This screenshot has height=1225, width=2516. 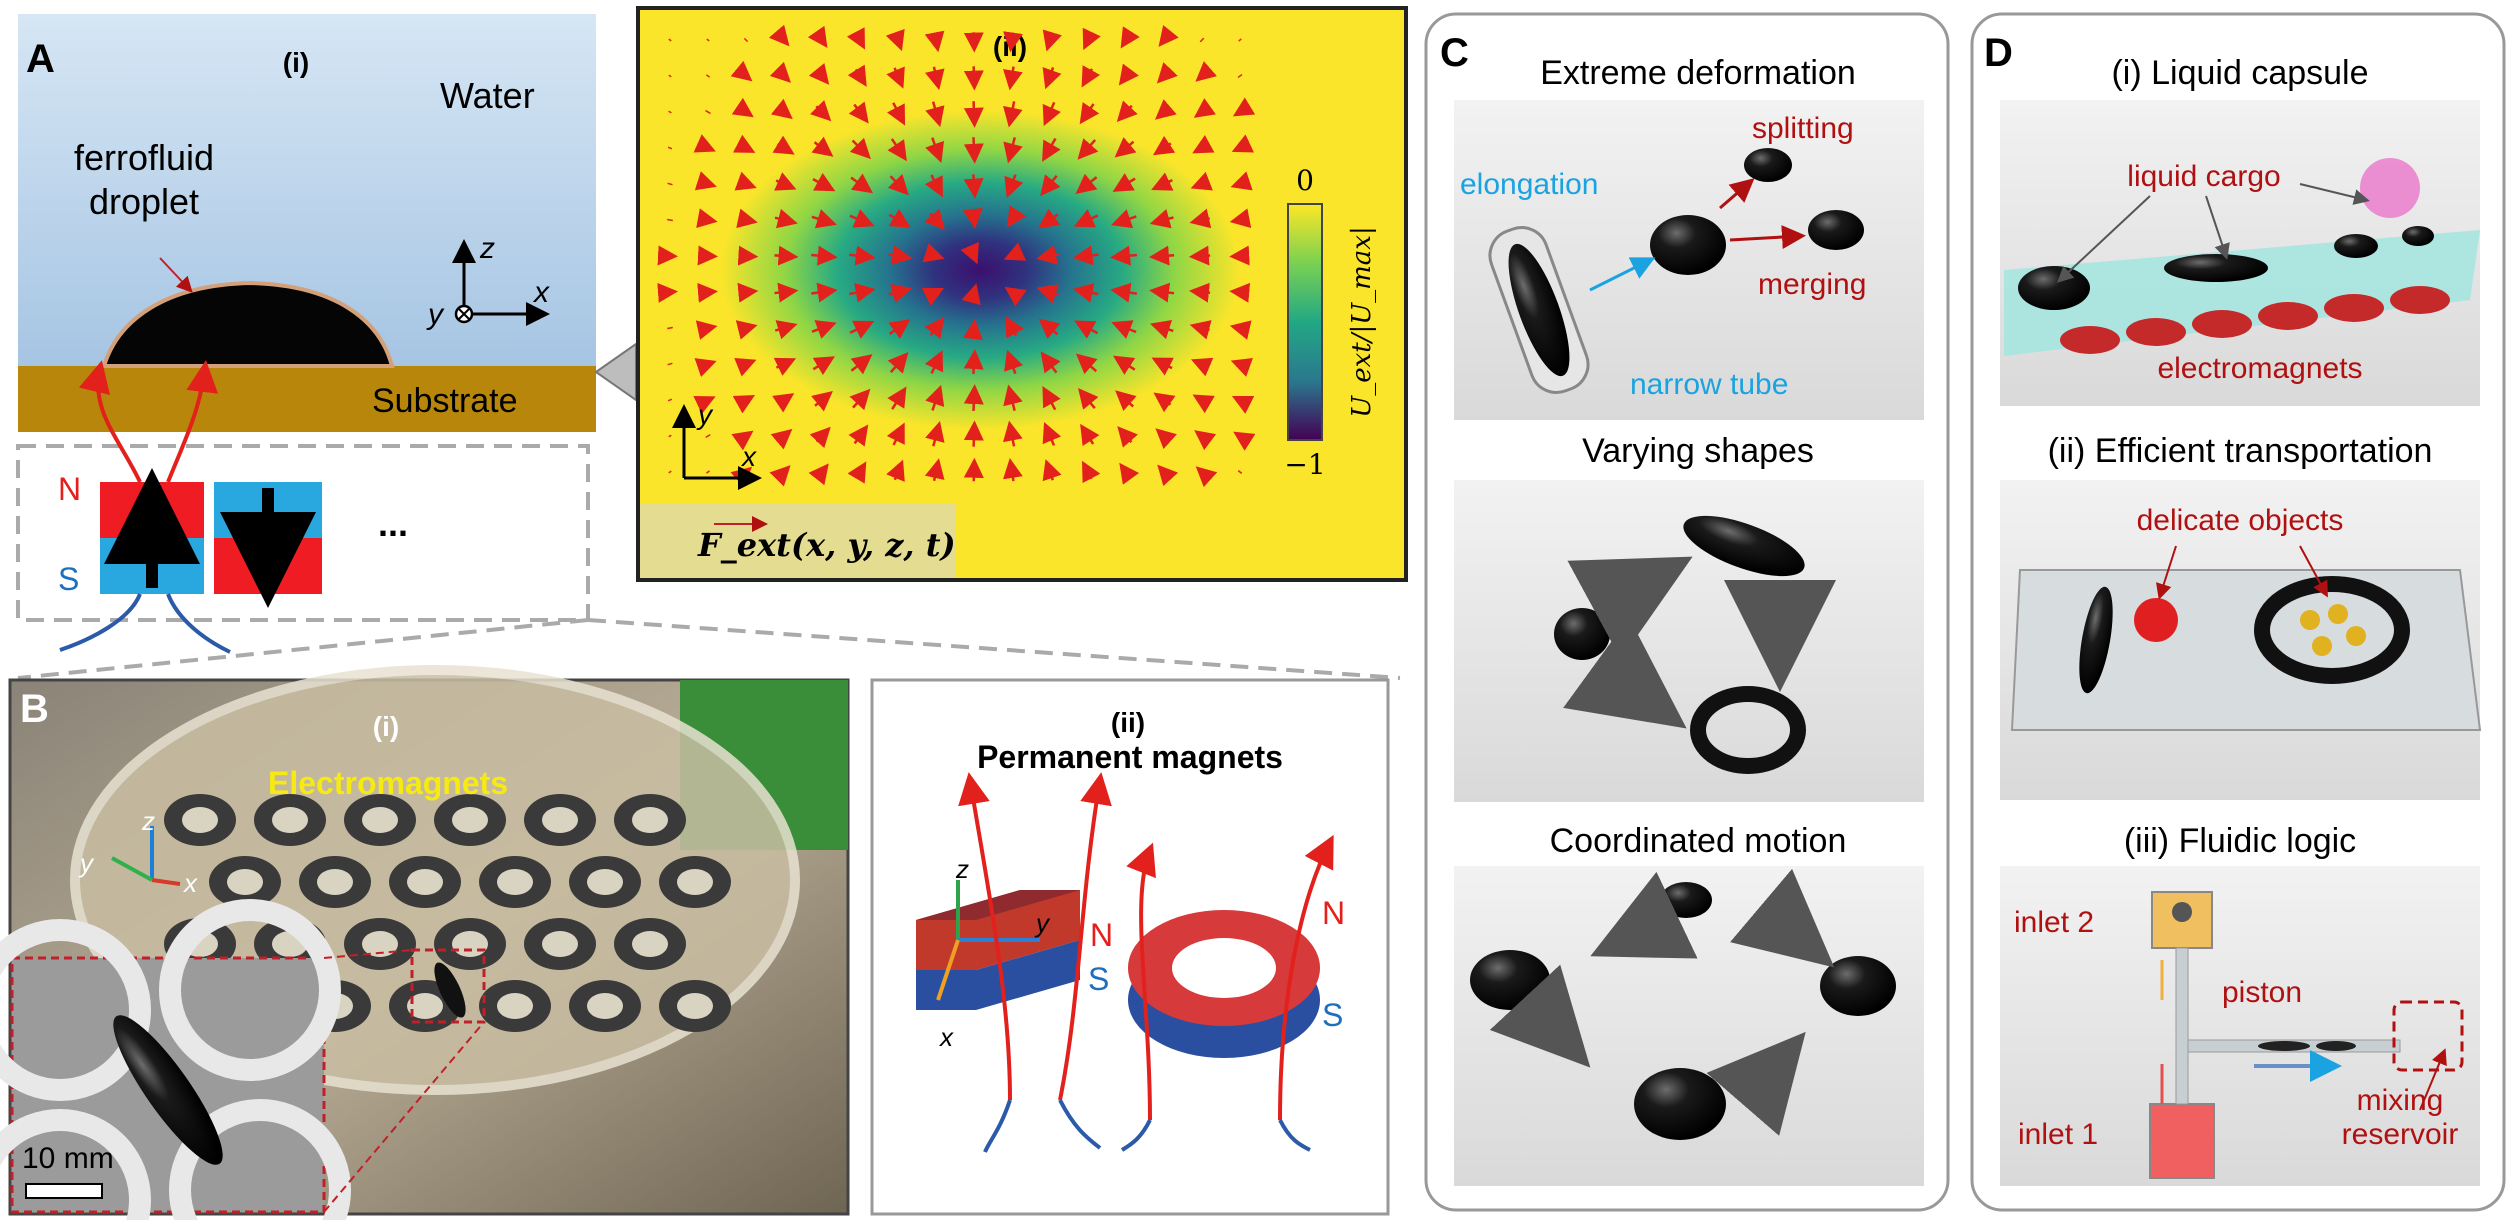 I want to click on panel-b-ii: (ii) Permanent magnets z y x N S N S, so click(x=1130, y=947).